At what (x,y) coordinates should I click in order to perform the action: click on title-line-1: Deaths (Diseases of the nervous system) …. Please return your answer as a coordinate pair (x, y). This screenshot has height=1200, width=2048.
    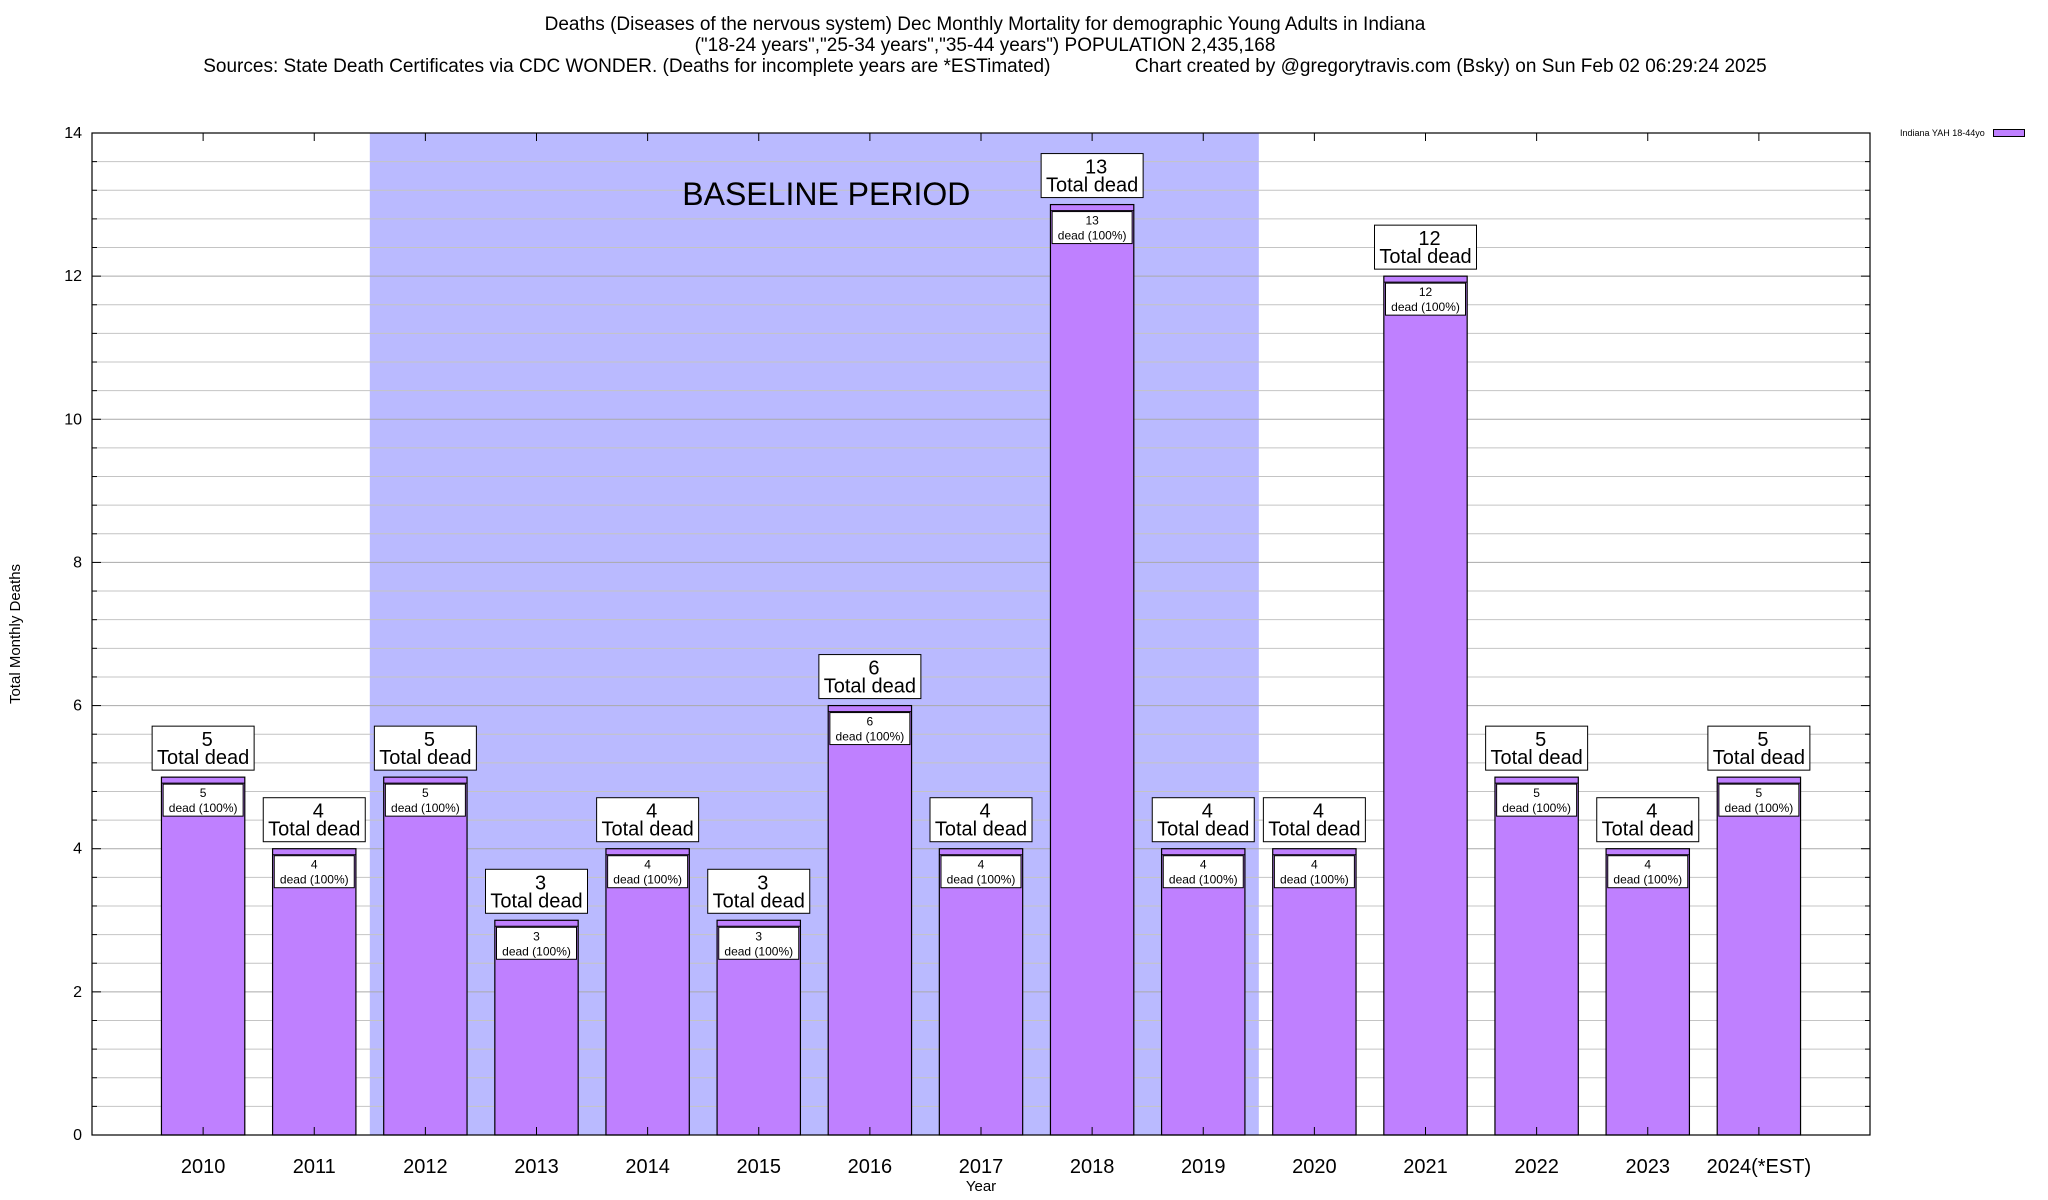
    Looking at the image, I should click on (985, 24).